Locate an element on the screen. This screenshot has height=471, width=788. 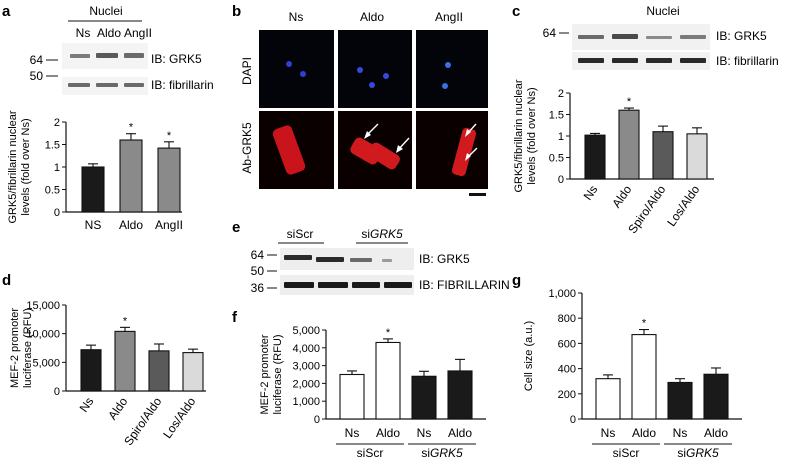
panel-c-blot: Nuclei 64 IB: GRK5 IB: fibrillarin is located at coordinates (661, 37).